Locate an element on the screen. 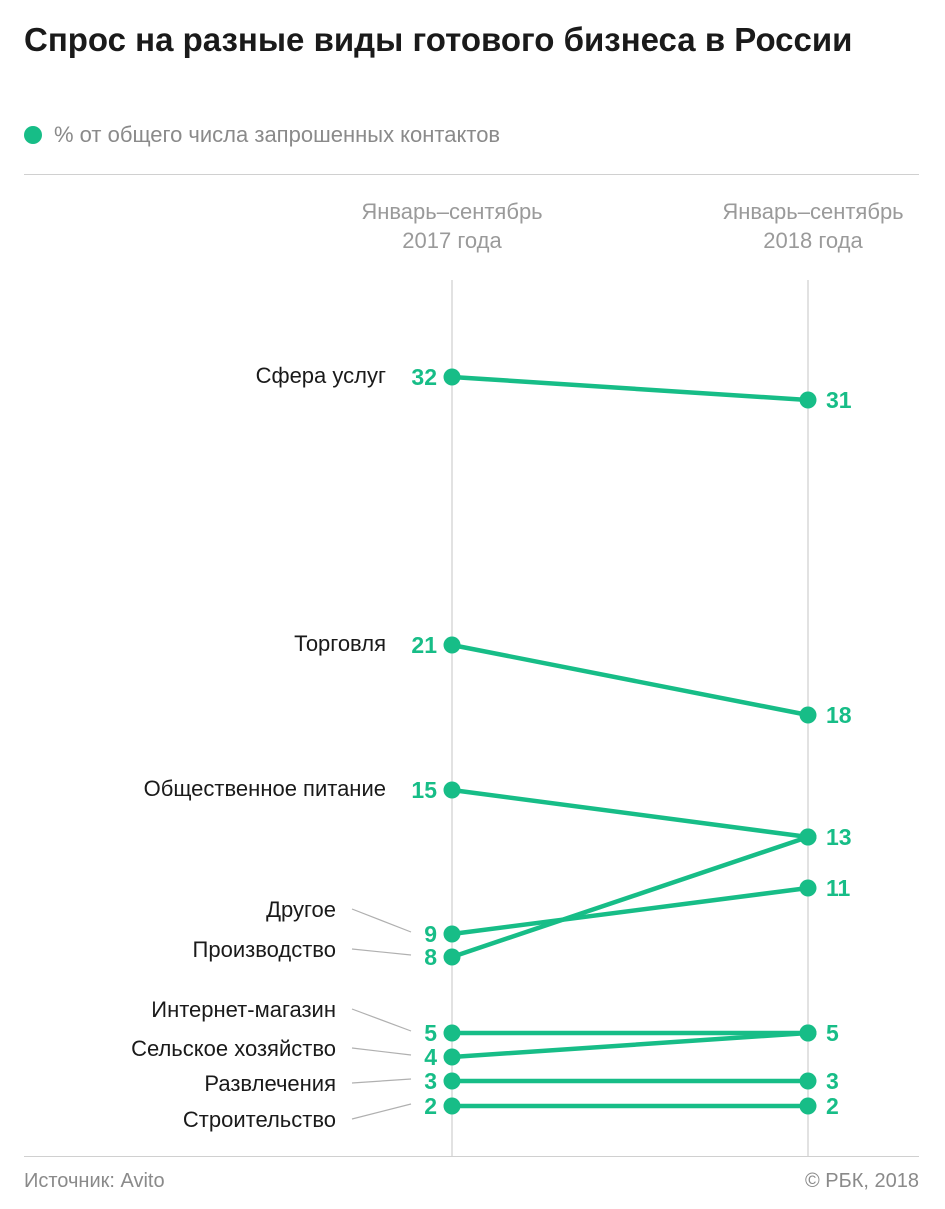  series-9-value-2018: 2 is located at coordinates (832, 1106).